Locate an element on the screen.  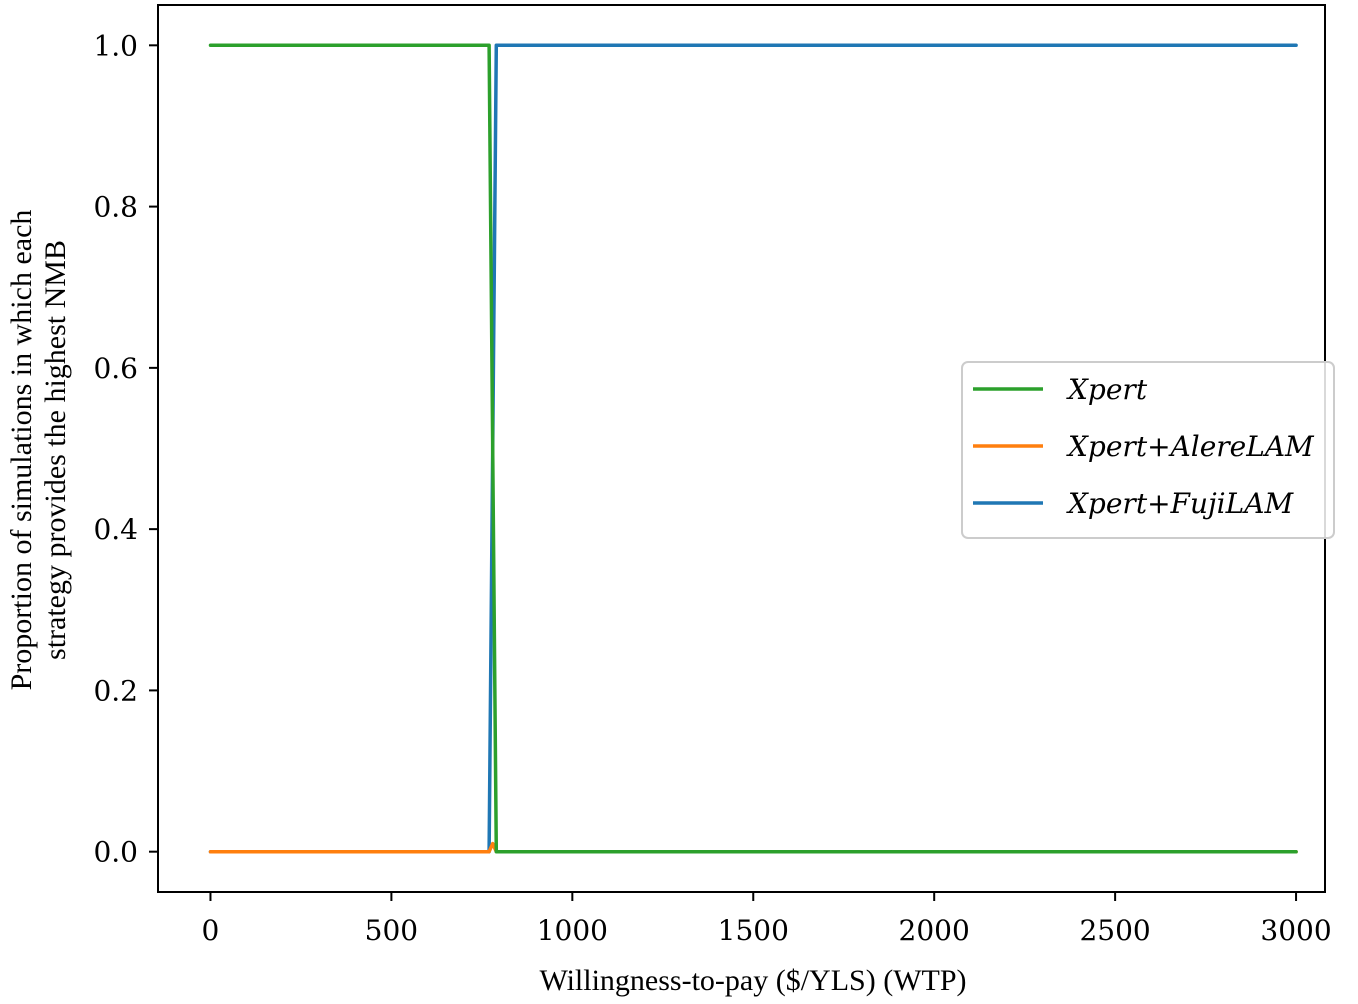
y-axis-label-line-2: strategy provides the highest NMB is located at coordinates (55, 450).